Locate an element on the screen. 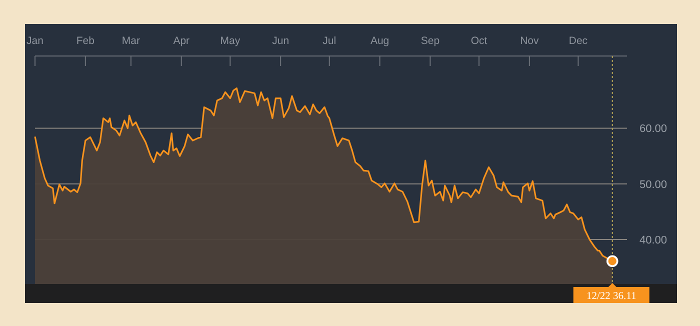 Image resolution: width=700 pixels, height=326 pixels. x-tick-label: Mar is located at coordinates (131, 41).